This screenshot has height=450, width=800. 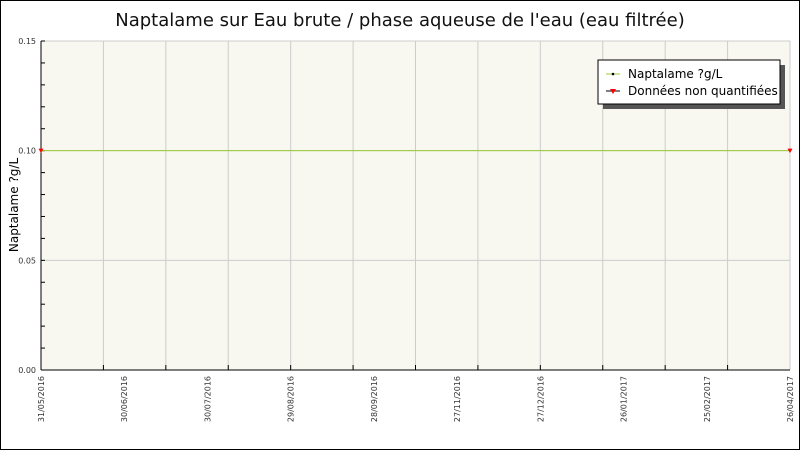 I want to click on y-tick-label: 0.00, so click(x=27, y=370).